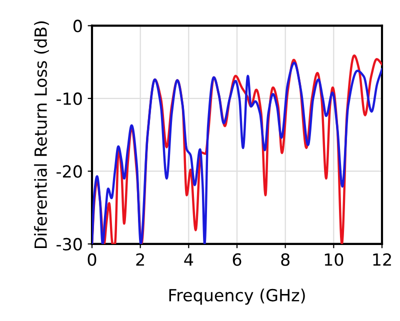 The width and height of the screenshot is (400, 321). Describe the element at coordinates (41, 134) in the screenshot. I see `y-axis-title: Diferential Return Loss (dB)` at that location.